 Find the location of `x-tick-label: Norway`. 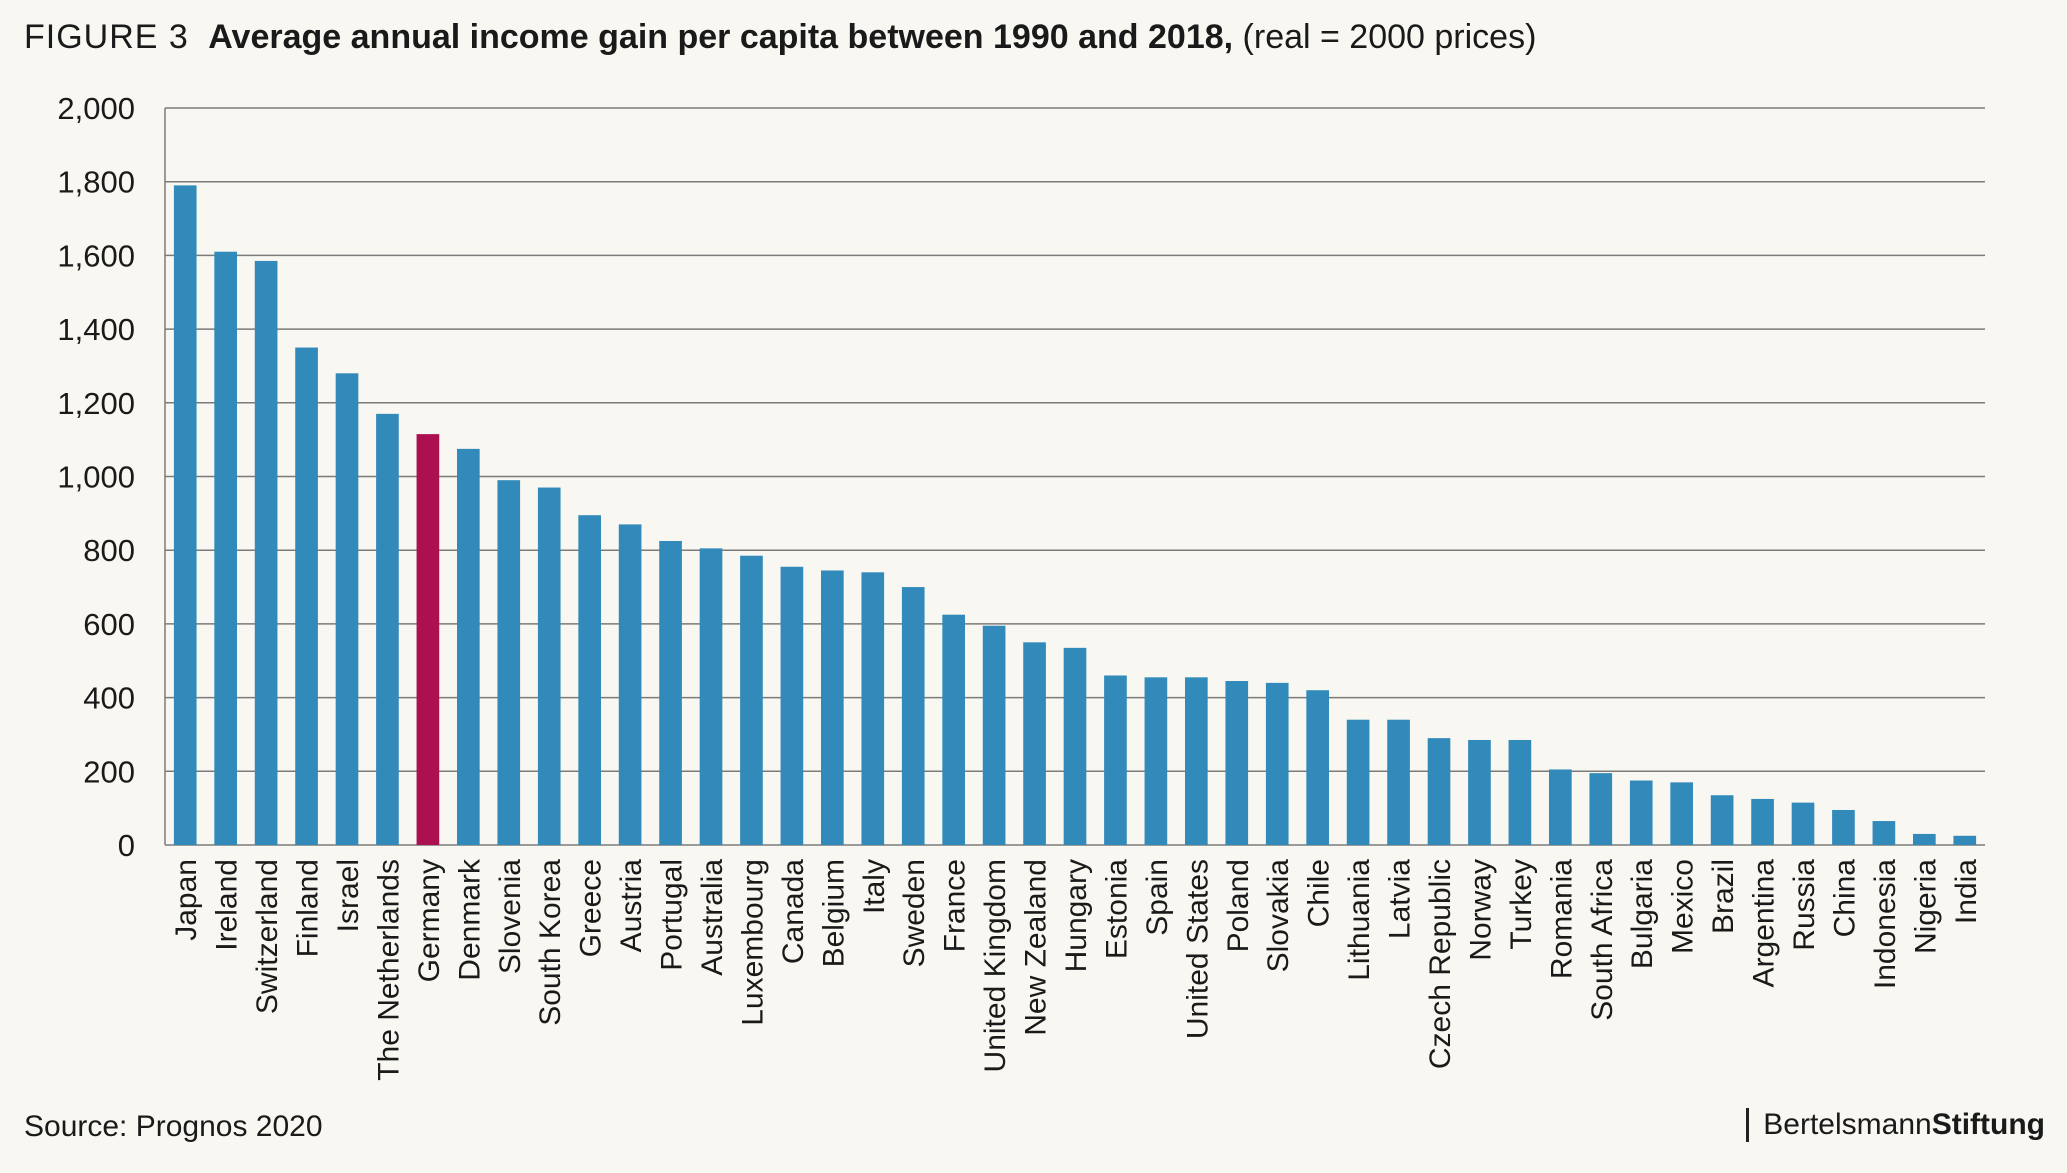

x-tick-label: Norway is located at coordinates (1480, 910).